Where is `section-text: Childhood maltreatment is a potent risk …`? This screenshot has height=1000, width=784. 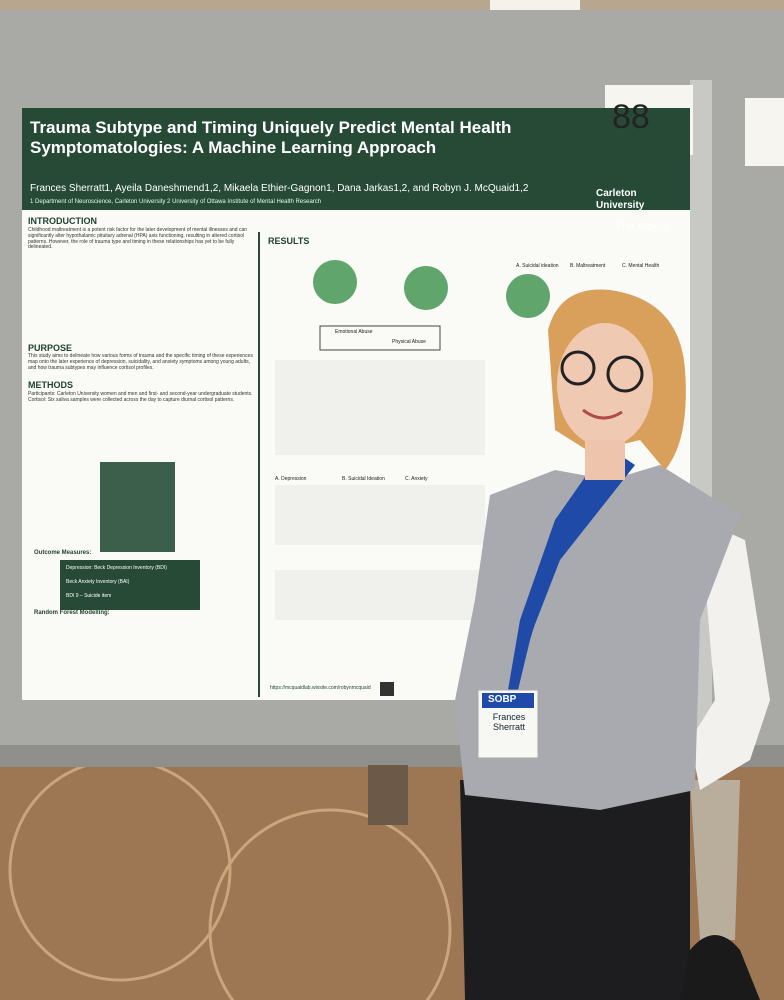 section-text: Childhood maltreatment is a potent risk … is located at coordinates (138, 239).